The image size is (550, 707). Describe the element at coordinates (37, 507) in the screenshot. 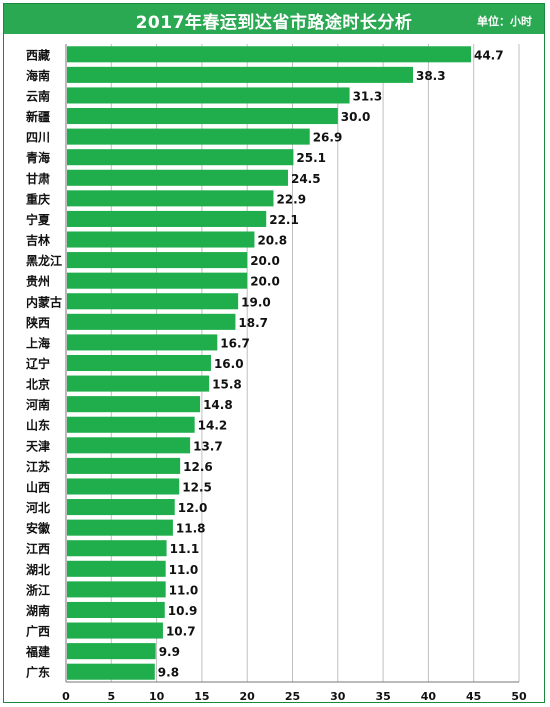

I see `category-label: 河北` at that location.